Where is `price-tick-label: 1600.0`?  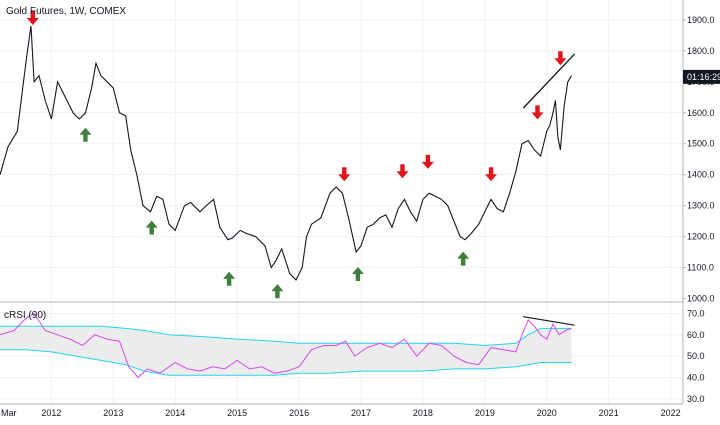 price-tick-label: 1600.0 is located at coordinates (701, 113).